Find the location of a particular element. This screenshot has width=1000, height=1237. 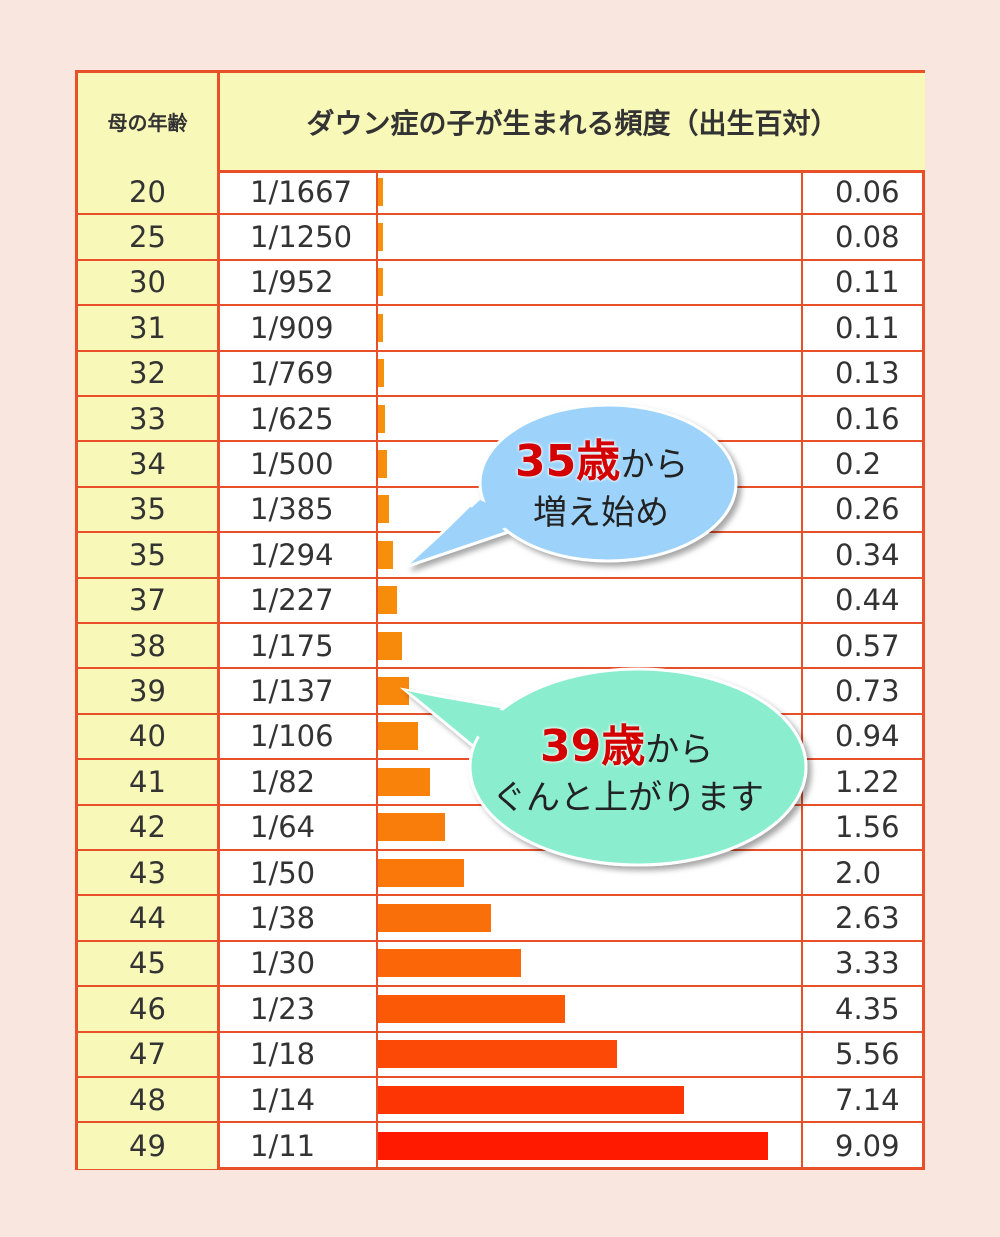

table-row: 32 1/769 0.13 is located at coordinates (500, 374).